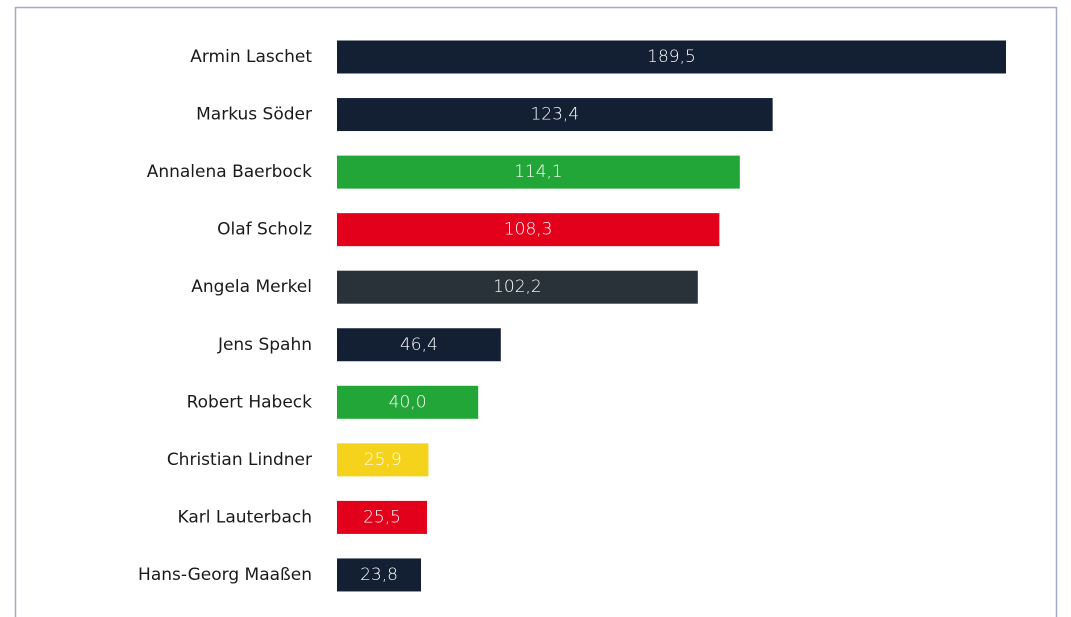 This screenshot has width=1071, height=617. I want to click on value-label: 123,4, so click(554, 115).